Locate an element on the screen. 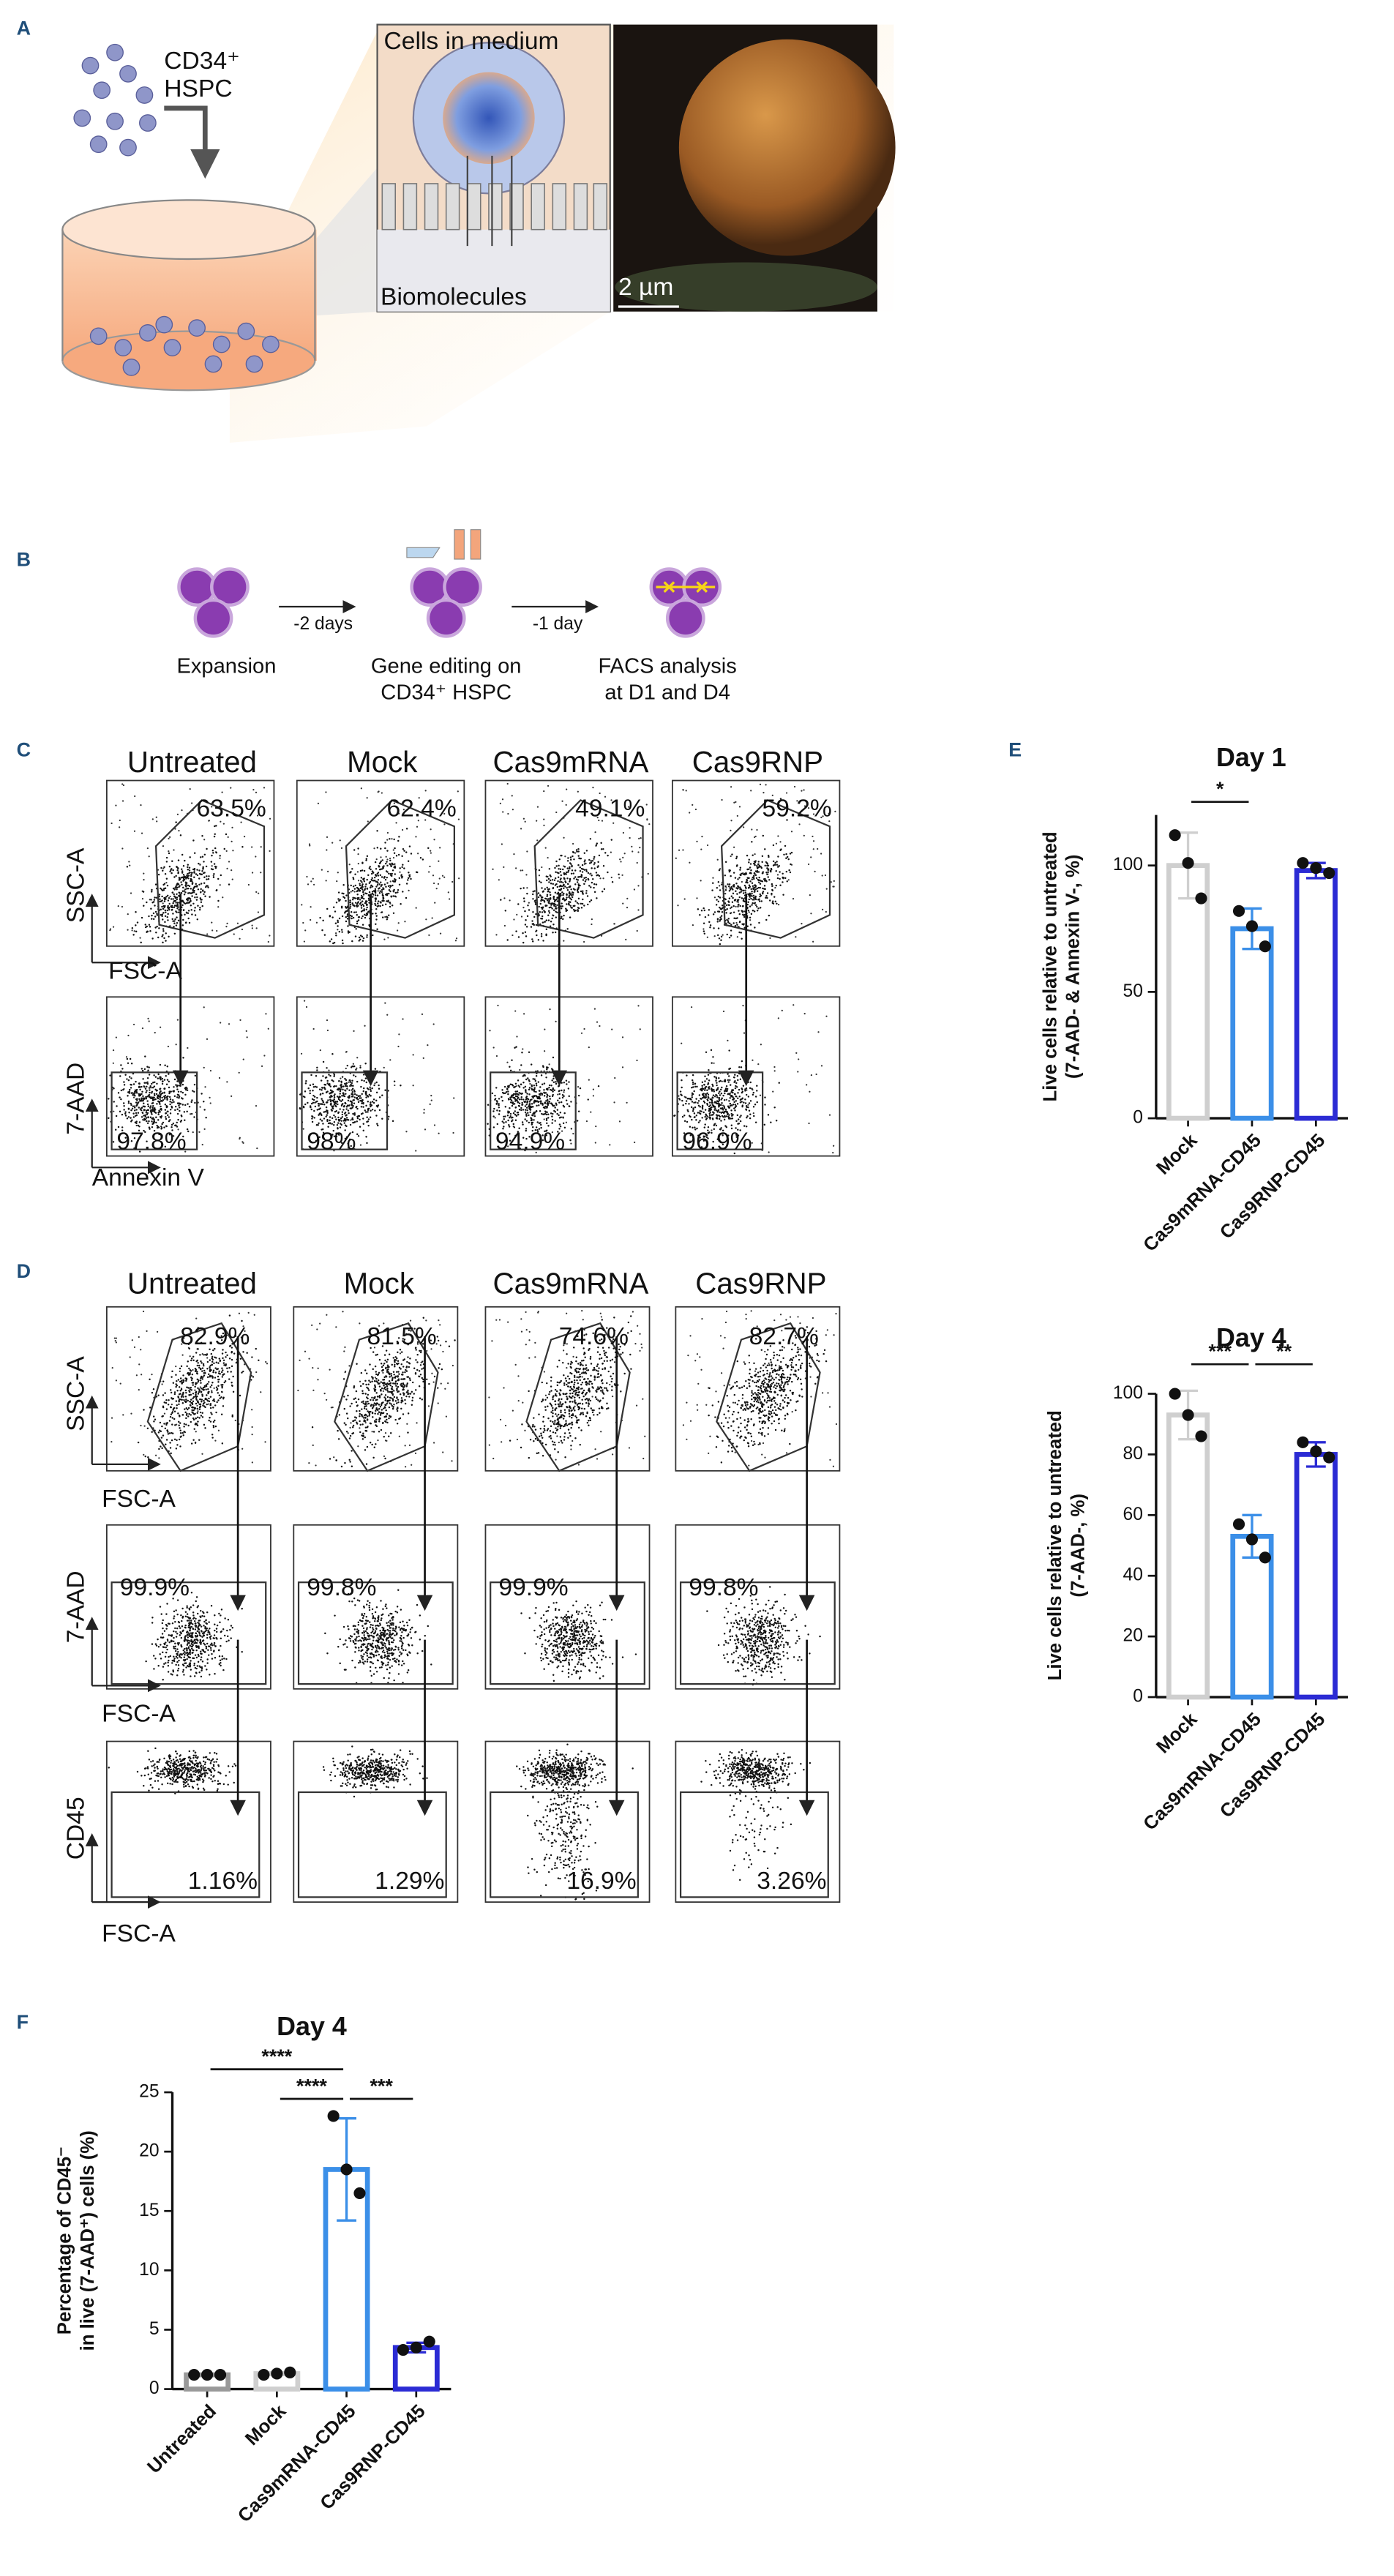 Image resolution: width=1394 pixels, height=2576 pixels. gate is located at coordinates (154, 1110).